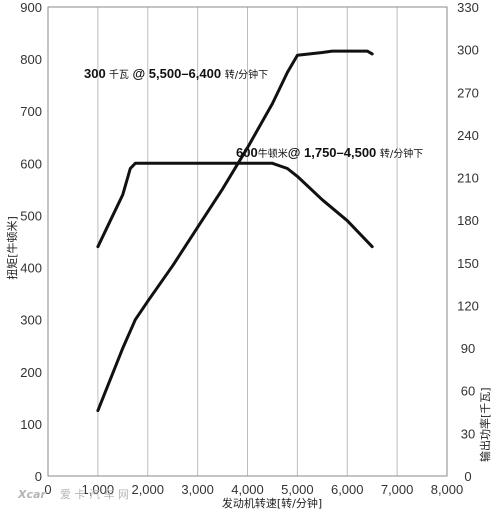 This screenshot has height=514, width=500. Describe the element at coordinates (447, 489) in the screenshot. I see `x-tick-label: 8,000` at that location.